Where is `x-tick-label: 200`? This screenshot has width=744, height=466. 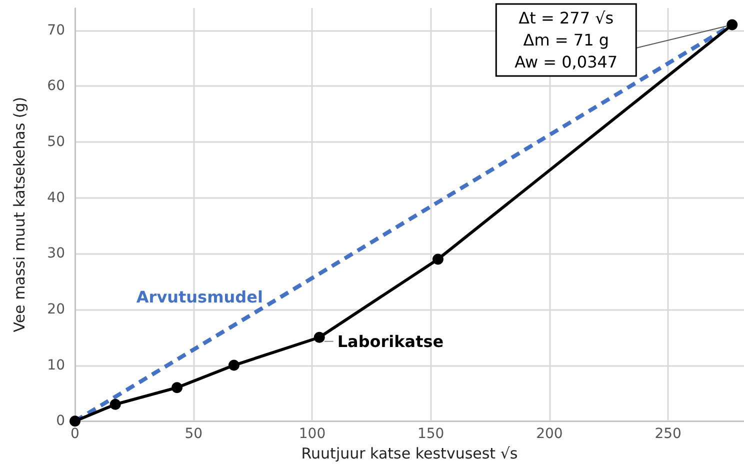
x-tick-label: 200 is located at coordinates (549, 434).